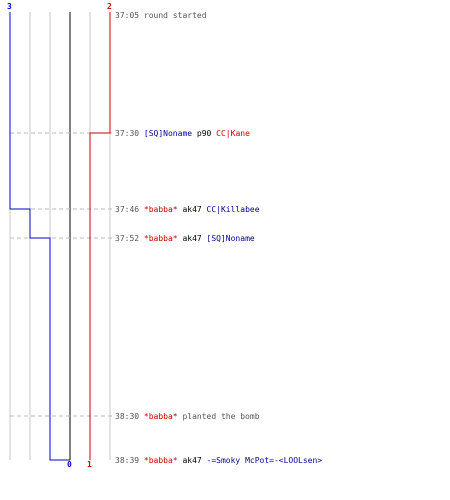 This screenshot has height=500, width=450. I want to click on event-row: 37:30 [SQ]Noname p90 CC|Kane, so click(182, 134).